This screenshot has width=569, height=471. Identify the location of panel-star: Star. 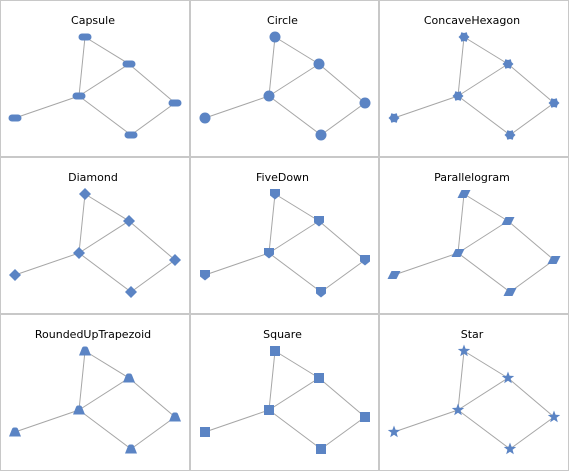
(474, 392).